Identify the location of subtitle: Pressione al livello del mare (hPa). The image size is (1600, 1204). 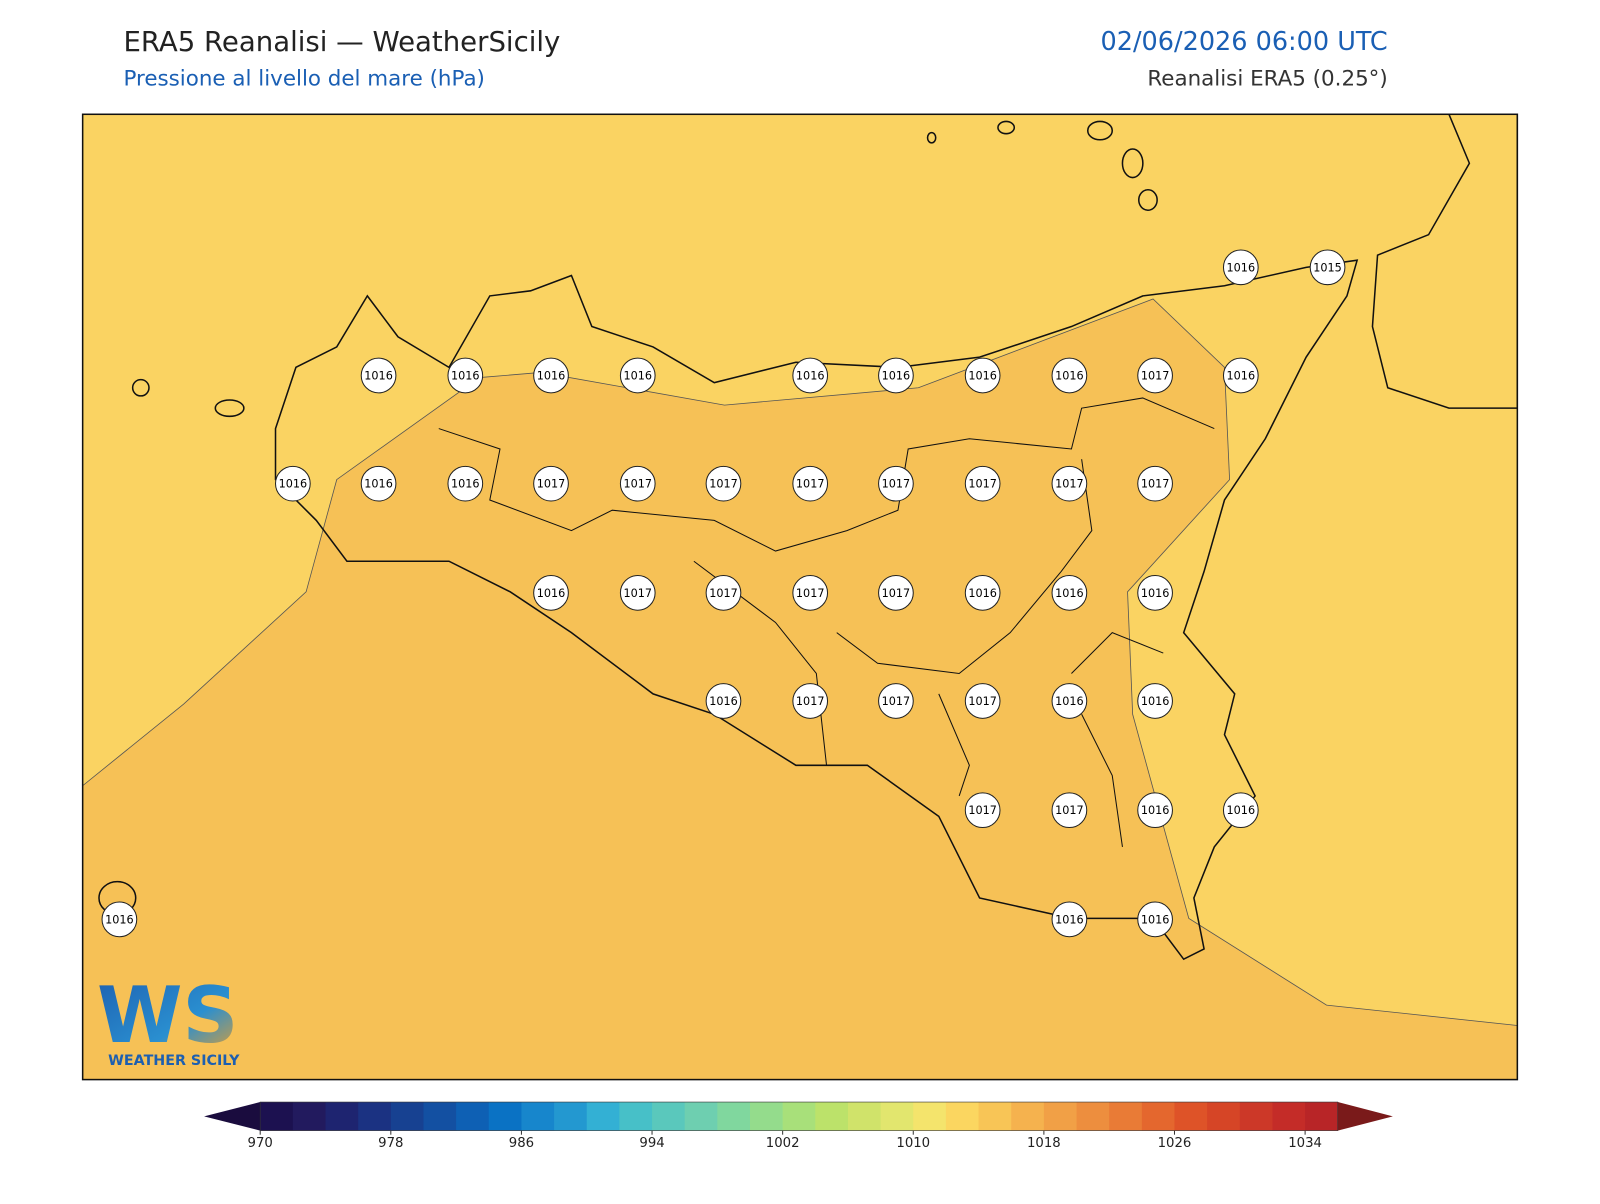
(303, 79).